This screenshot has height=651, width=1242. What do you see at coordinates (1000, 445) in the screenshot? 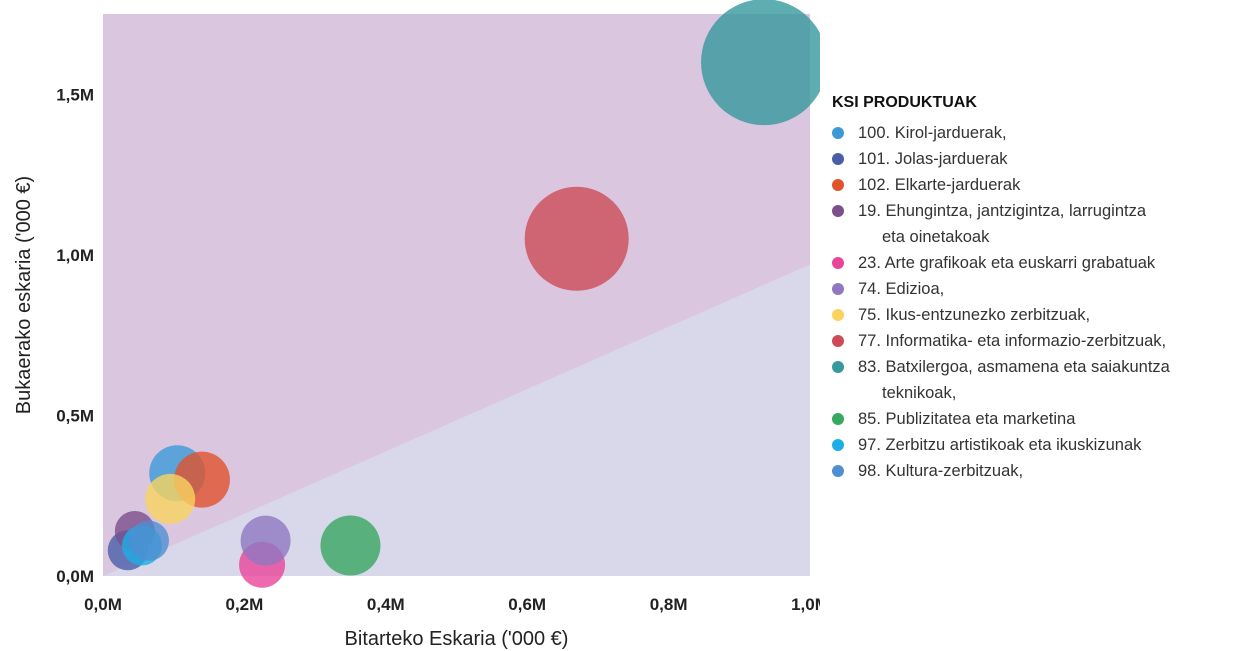
I see `legend-label: 97. Zerbitzu artistikoak eta ikuskizunak` at bounding box center [1000, 445].